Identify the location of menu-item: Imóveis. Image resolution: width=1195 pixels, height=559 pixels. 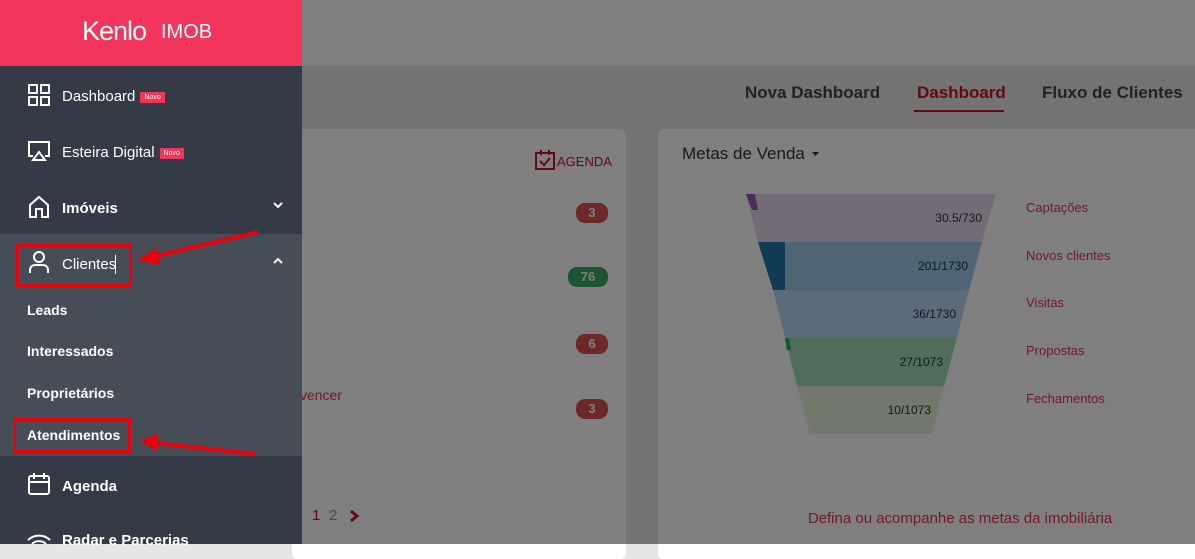
(90, 208).